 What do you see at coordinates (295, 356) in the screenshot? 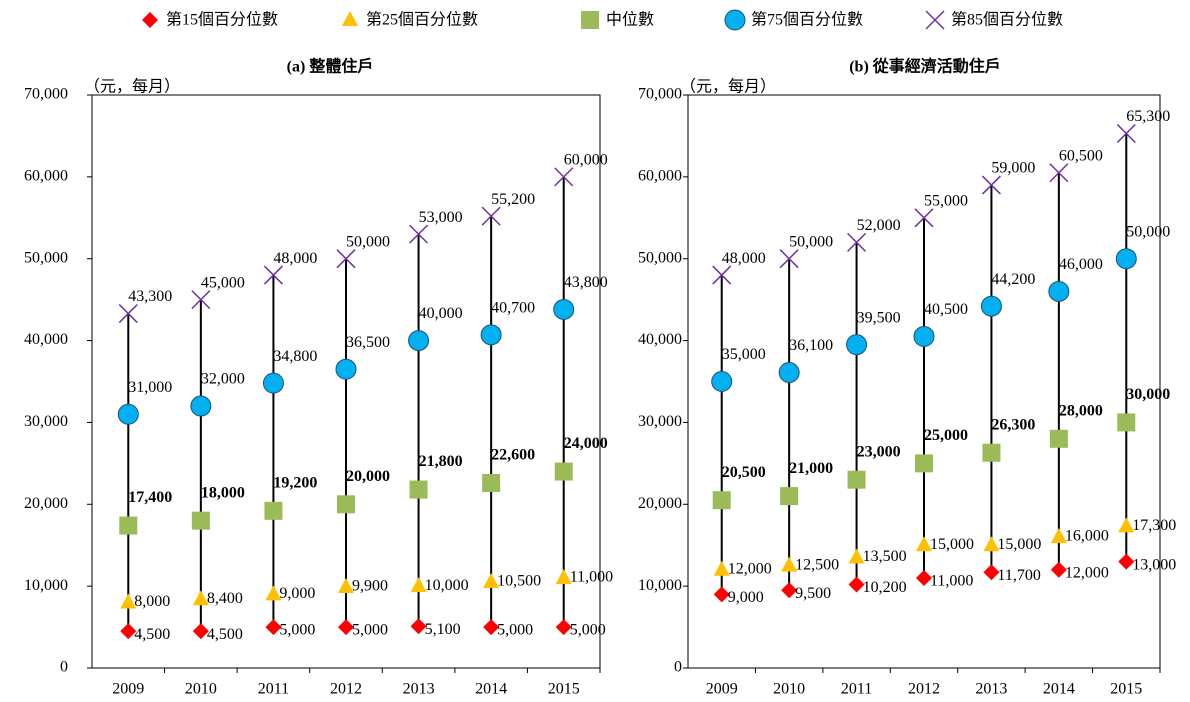
I see `data-label: 34,800` at bounding box center [295, 356].